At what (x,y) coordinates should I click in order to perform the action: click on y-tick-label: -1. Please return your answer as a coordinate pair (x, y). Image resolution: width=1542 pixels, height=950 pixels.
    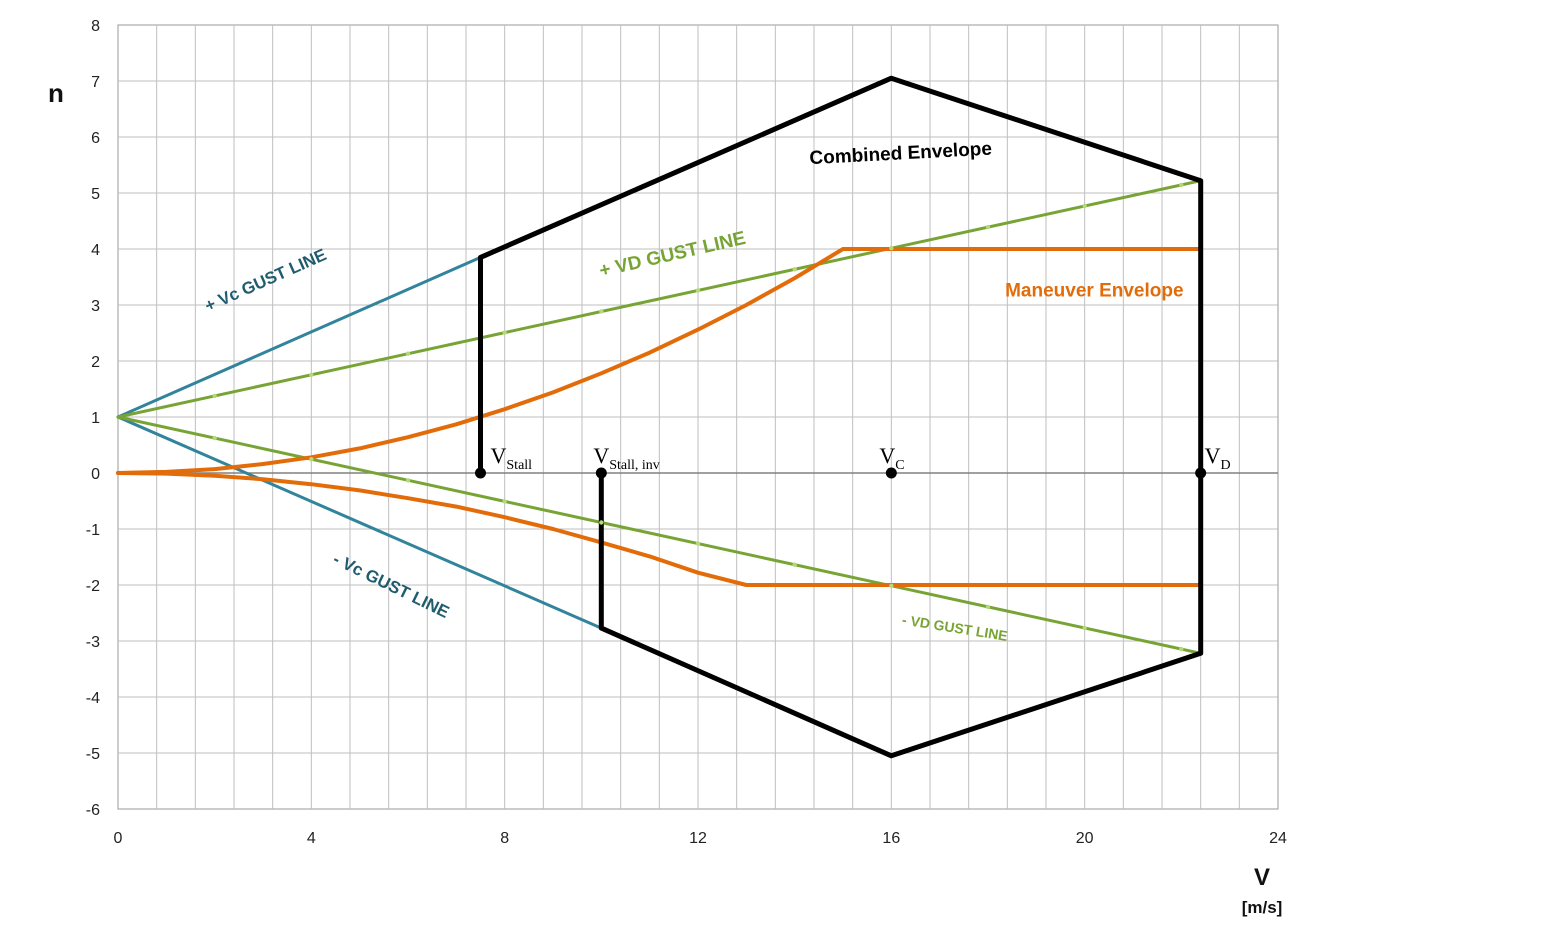
    Looking at the image, I should click on (93, 530).